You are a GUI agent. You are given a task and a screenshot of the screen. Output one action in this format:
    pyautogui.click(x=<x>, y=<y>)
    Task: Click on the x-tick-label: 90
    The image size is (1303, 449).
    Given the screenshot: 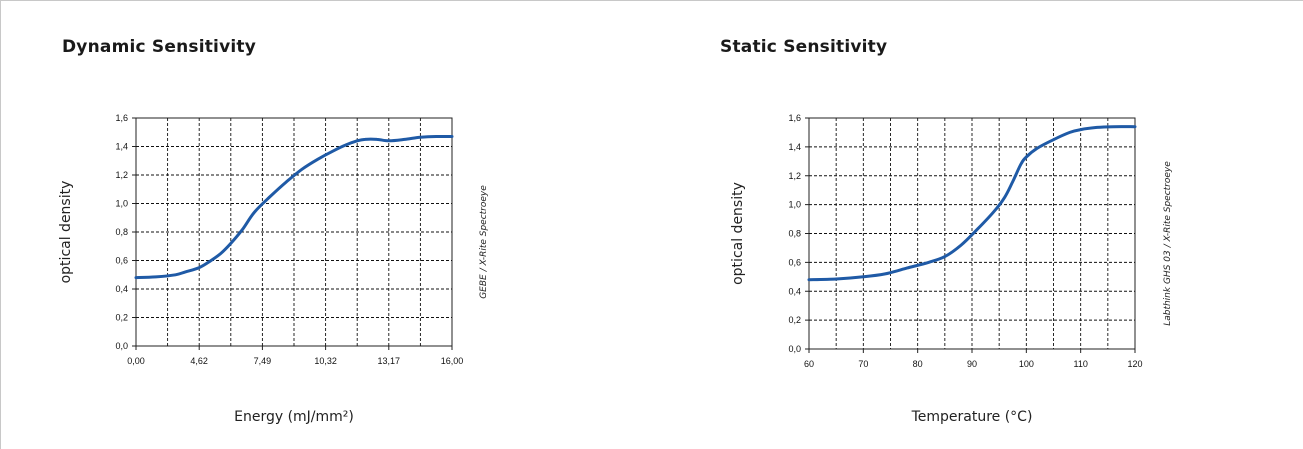 What is the action you would take?
    pyautogui.click(x=972, y=364)
    